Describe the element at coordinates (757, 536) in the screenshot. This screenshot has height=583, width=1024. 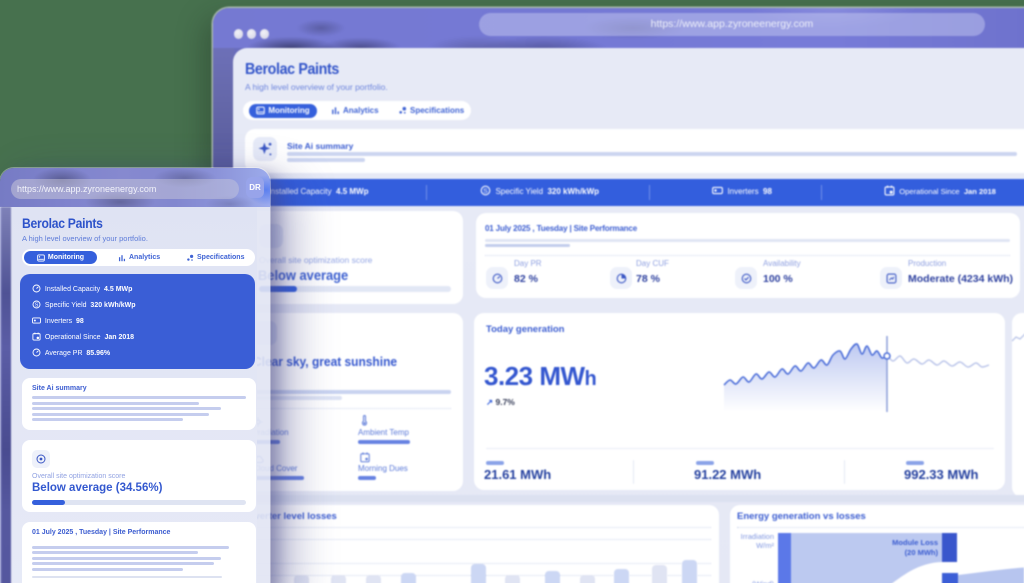
I see `svg-text: Irradiation` at that location.